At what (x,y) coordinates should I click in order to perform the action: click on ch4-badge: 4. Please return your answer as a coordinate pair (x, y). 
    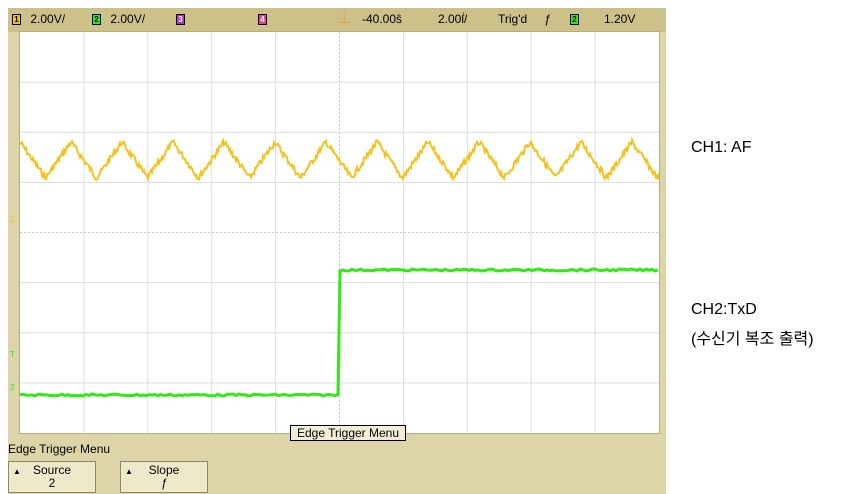
    Looking at the image, I should click on (262, 20).